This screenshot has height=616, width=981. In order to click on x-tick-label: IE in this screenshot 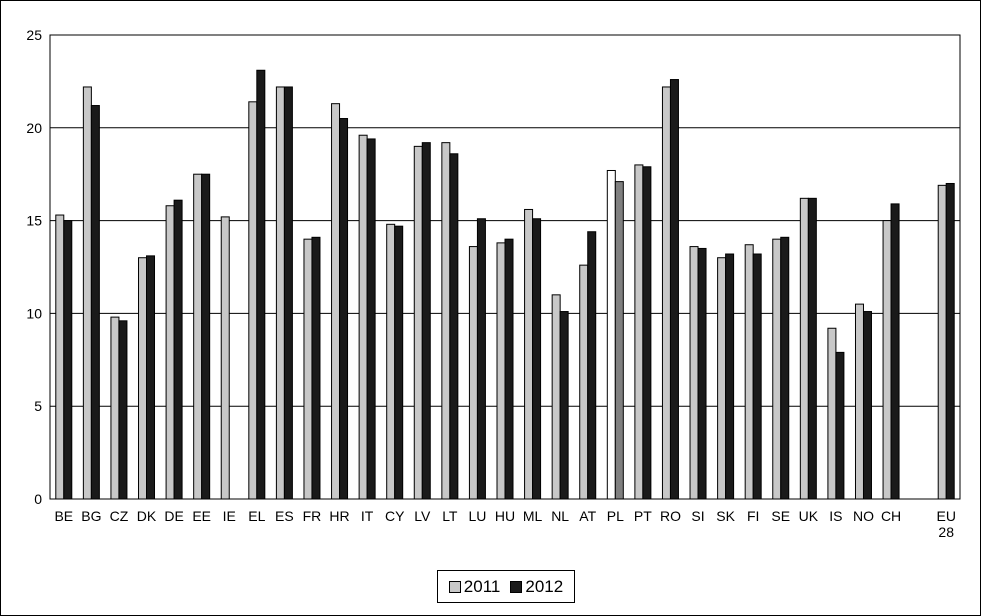, I will do `click(229, 516)`.